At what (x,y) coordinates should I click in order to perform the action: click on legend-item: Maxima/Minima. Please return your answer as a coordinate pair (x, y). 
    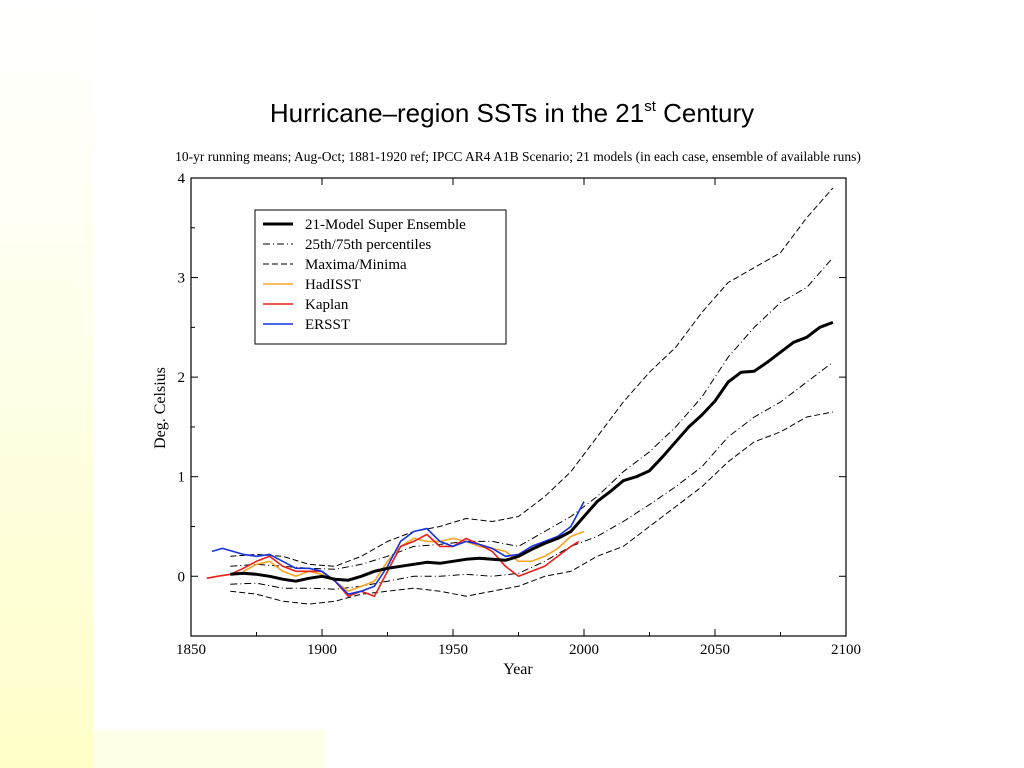
    Looking at the image, I should click on (335, 265).